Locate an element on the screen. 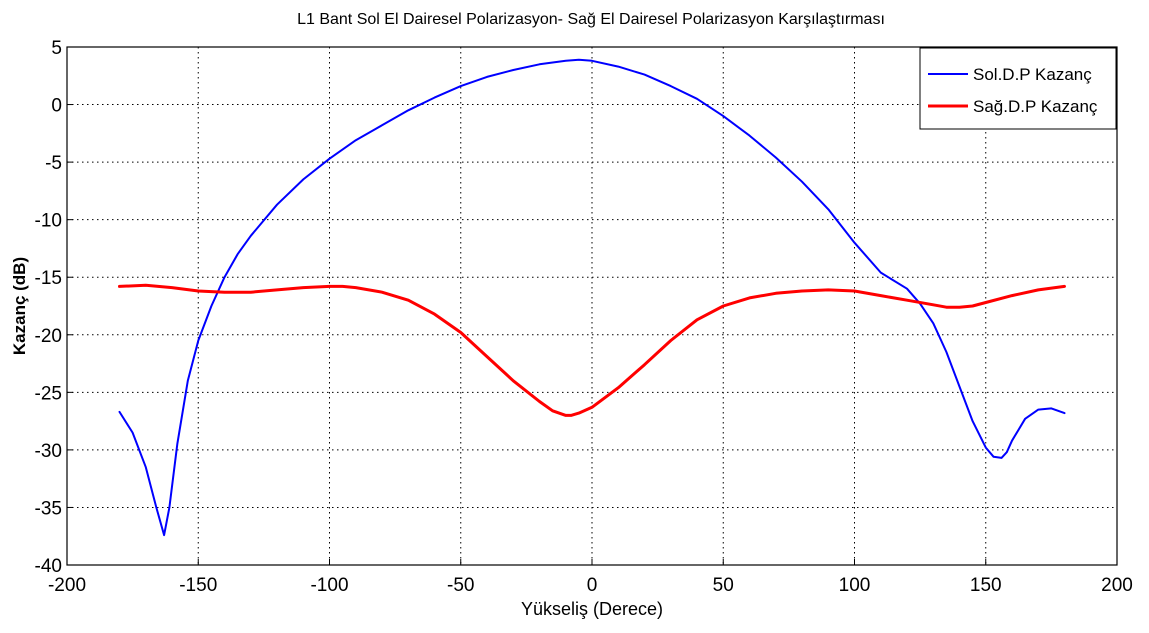 Image resolution: width=1149 pixels, height=633 pixels. y-tick-label: 0 is located at coordinates (56, 106).